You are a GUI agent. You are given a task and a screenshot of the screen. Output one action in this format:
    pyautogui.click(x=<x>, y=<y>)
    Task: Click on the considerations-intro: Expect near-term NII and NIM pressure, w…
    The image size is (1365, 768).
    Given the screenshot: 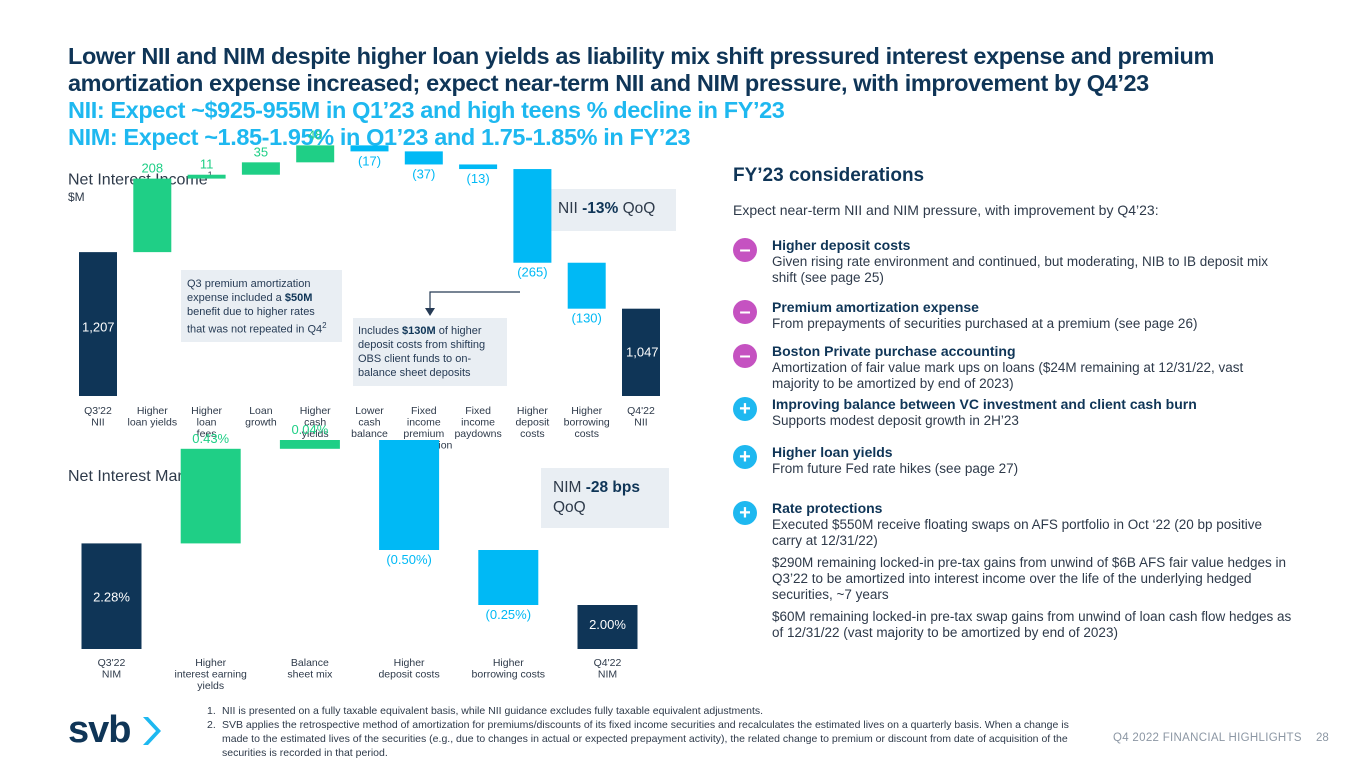 What is the action you would take?
    pyautogui.click(x=946, y=210)
    